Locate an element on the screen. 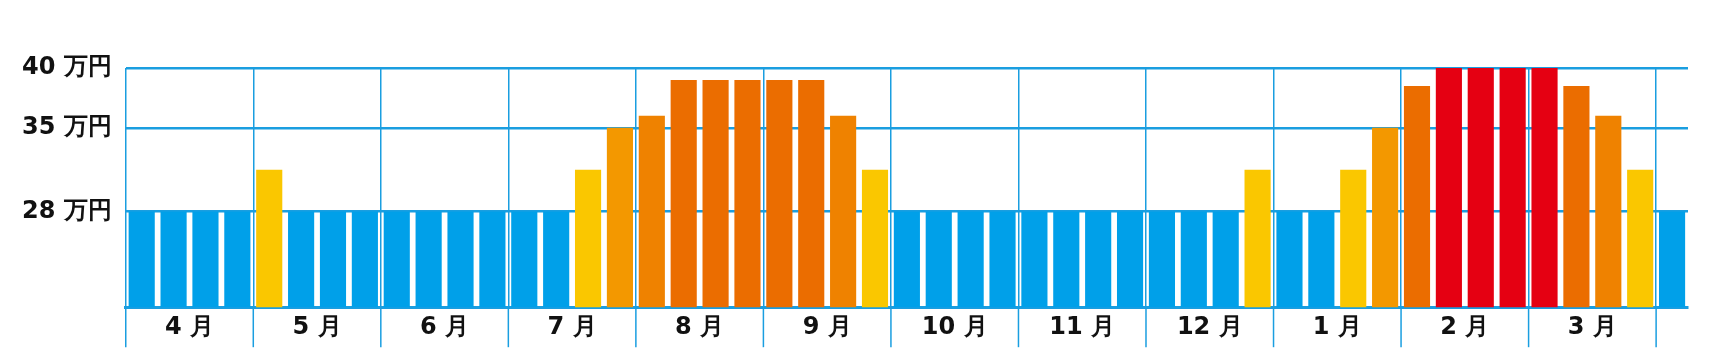  x-tick-label: 7 月 is located at coordinates (572, 325).